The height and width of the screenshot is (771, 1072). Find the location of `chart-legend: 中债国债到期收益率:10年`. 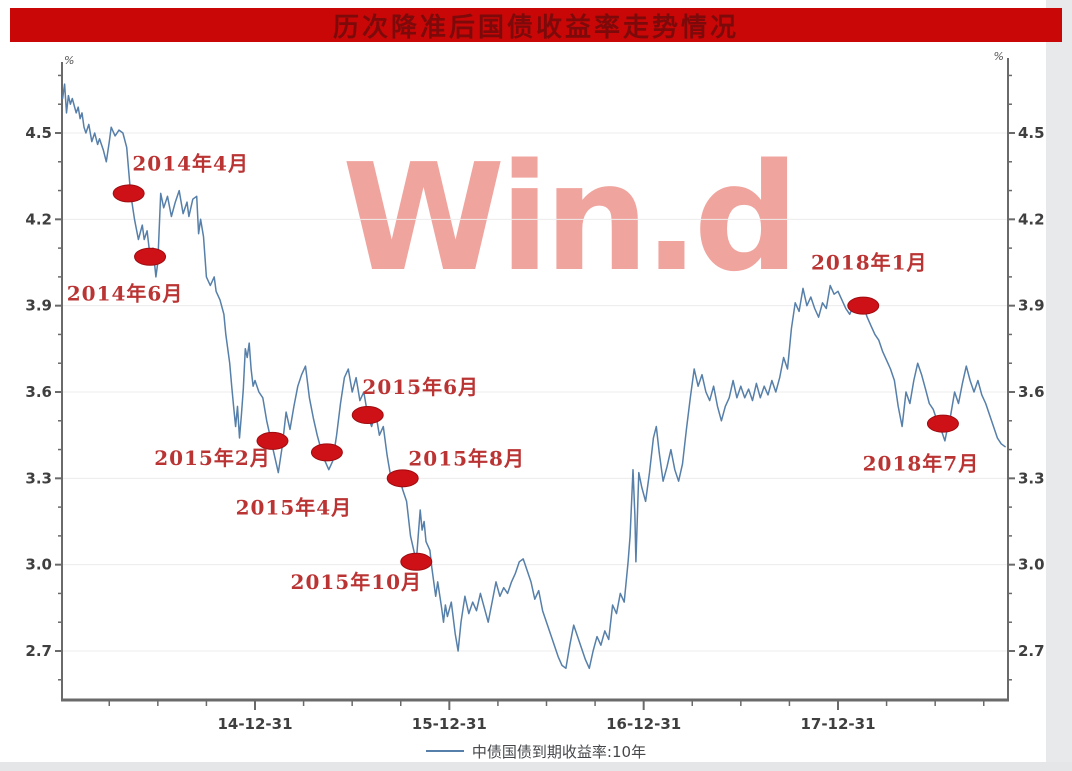

chart-legend: 中债国债到期收益率:10年 is located at coordinates (536, 751).